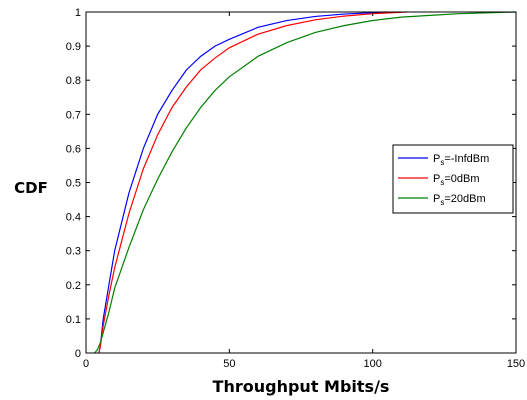  What do you see at coordinates (31, 188) in the screenshot?
I see `y-axis-title: CDF` at bounding box center [31, 188].